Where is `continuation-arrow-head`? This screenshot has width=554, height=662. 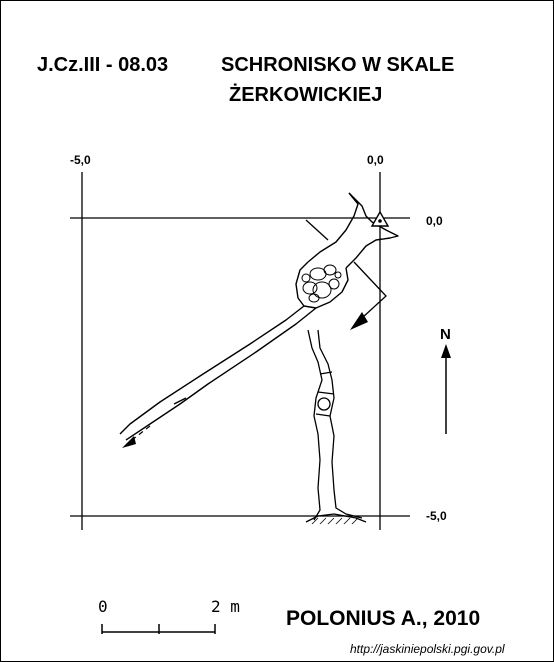 continuation-arrow-head is located at coordinates (129, 442).